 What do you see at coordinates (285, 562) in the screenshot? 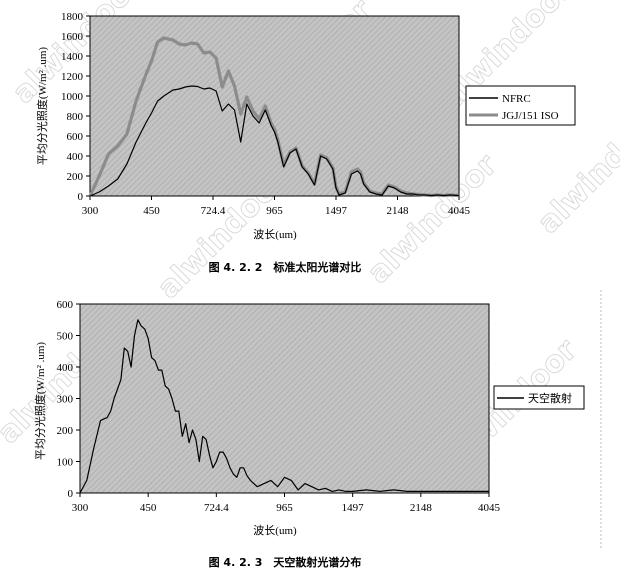
I see `figure-caption: 图 4. 2. 3 天空散射光谱分布` at bounding box center [285, 562].